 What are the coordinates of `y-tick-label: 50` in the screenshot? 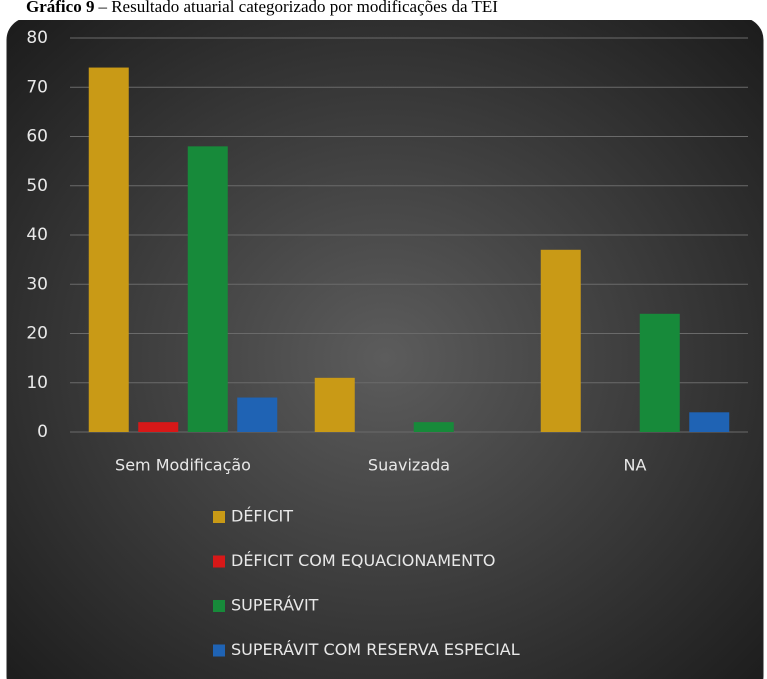 It's located at (37, 186).